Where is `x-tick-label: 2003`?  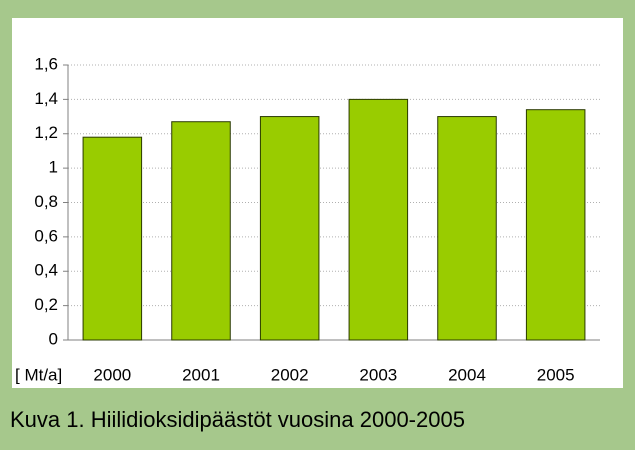
x-tick-label: 2003 is located at coordinates (378, 374).